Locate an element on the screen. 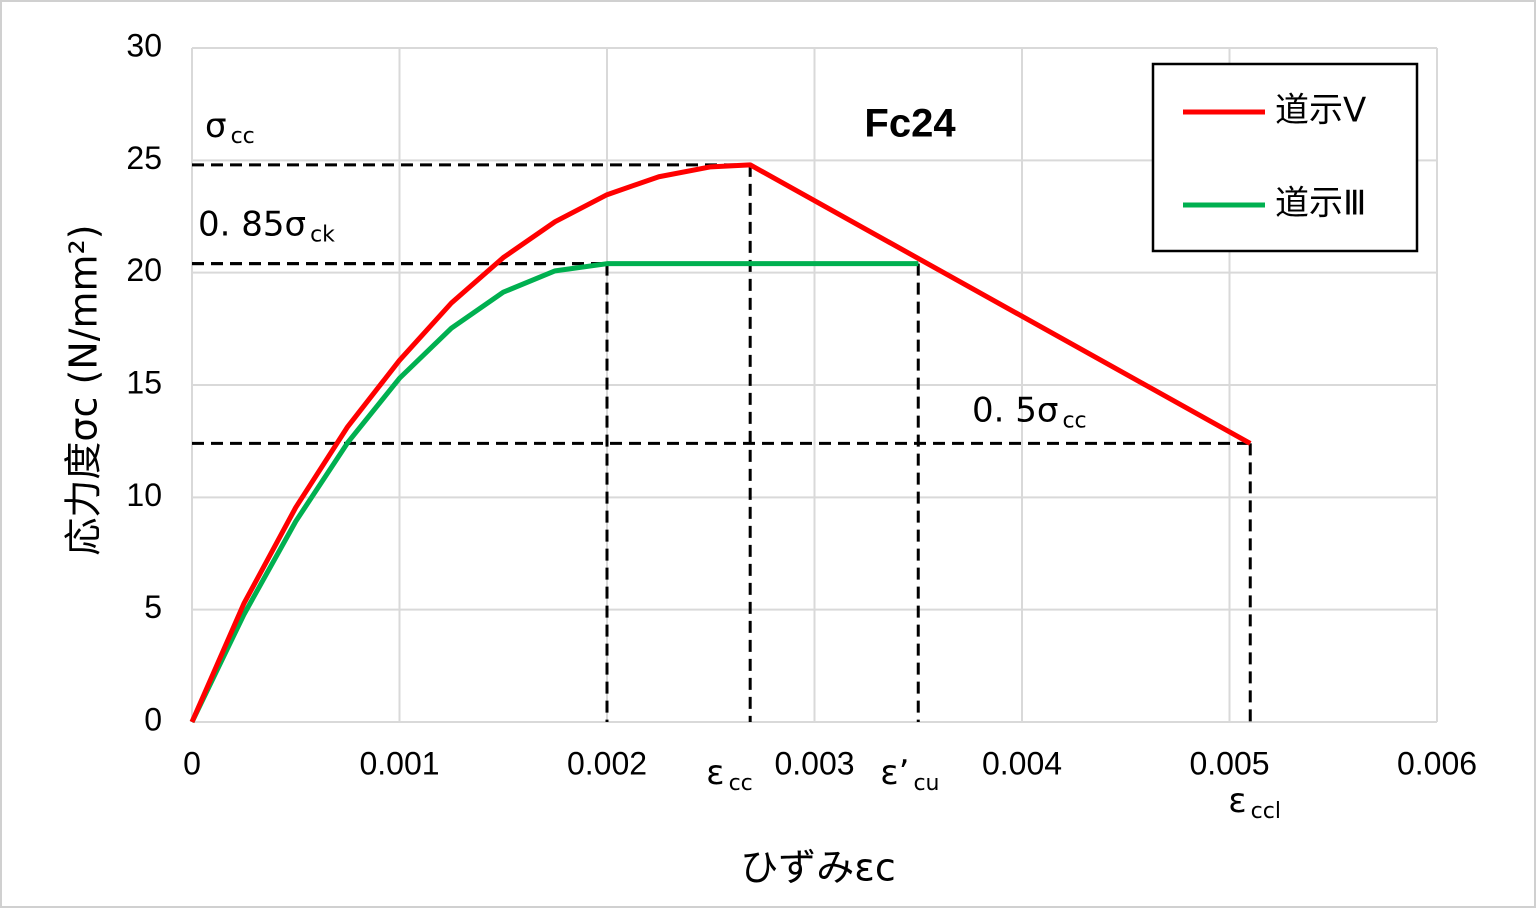 The image size is (1536, 908). y-axis-label: 応力度σc (N/mm²) is located at coordinates (84, 389).